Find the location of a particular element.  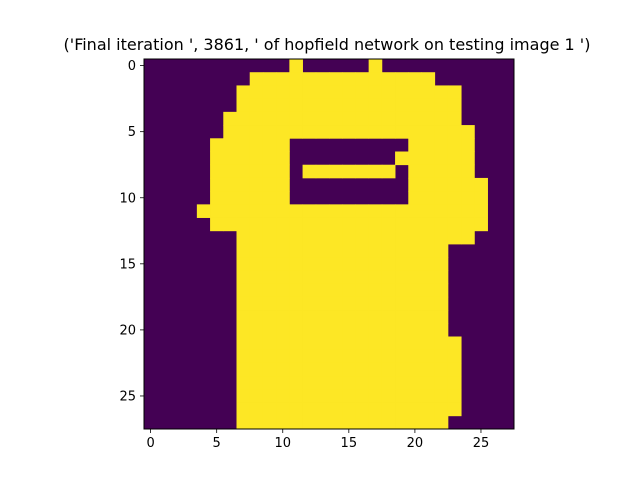

x-tick-label: 25 is located at coordinates (481, 443).